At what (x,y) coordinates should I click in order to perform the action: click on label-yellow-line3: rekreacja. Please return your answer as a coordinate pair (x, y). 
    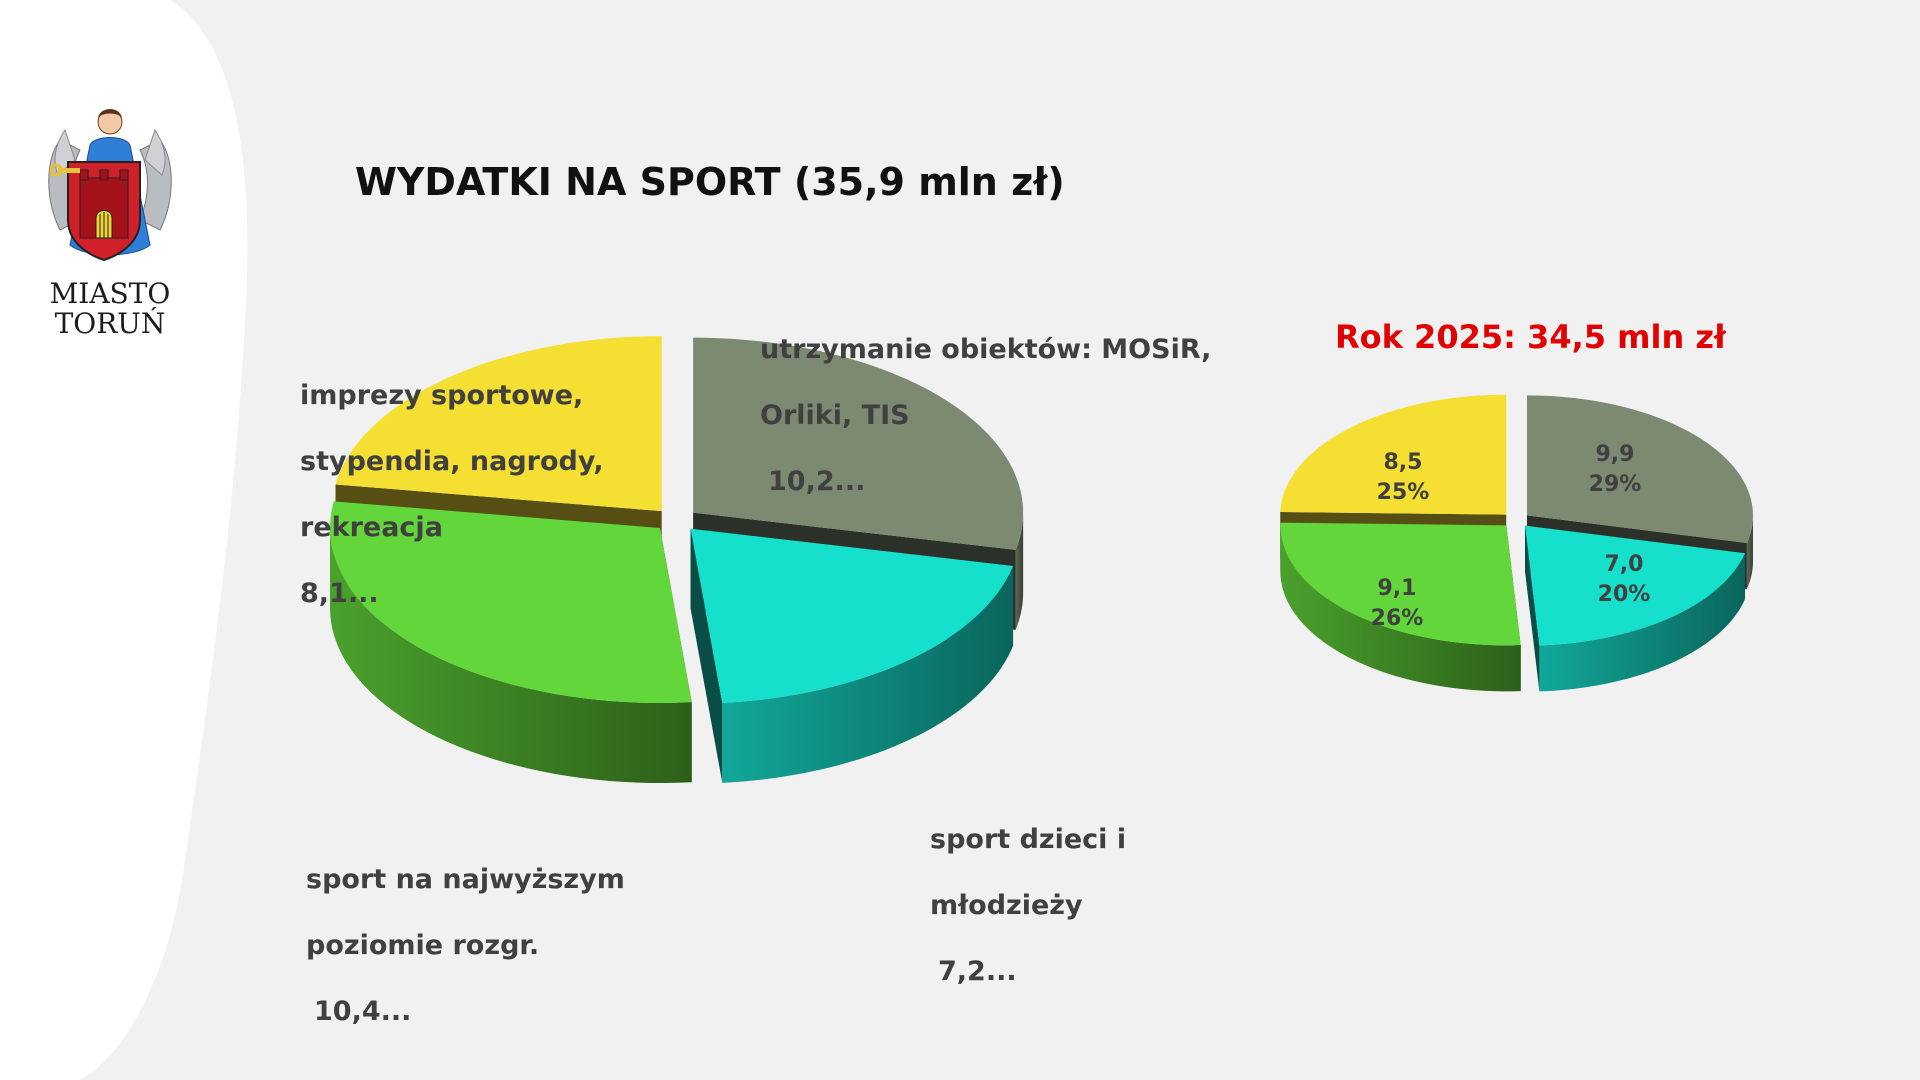
    Looking at the image, I should click on (371, 527).